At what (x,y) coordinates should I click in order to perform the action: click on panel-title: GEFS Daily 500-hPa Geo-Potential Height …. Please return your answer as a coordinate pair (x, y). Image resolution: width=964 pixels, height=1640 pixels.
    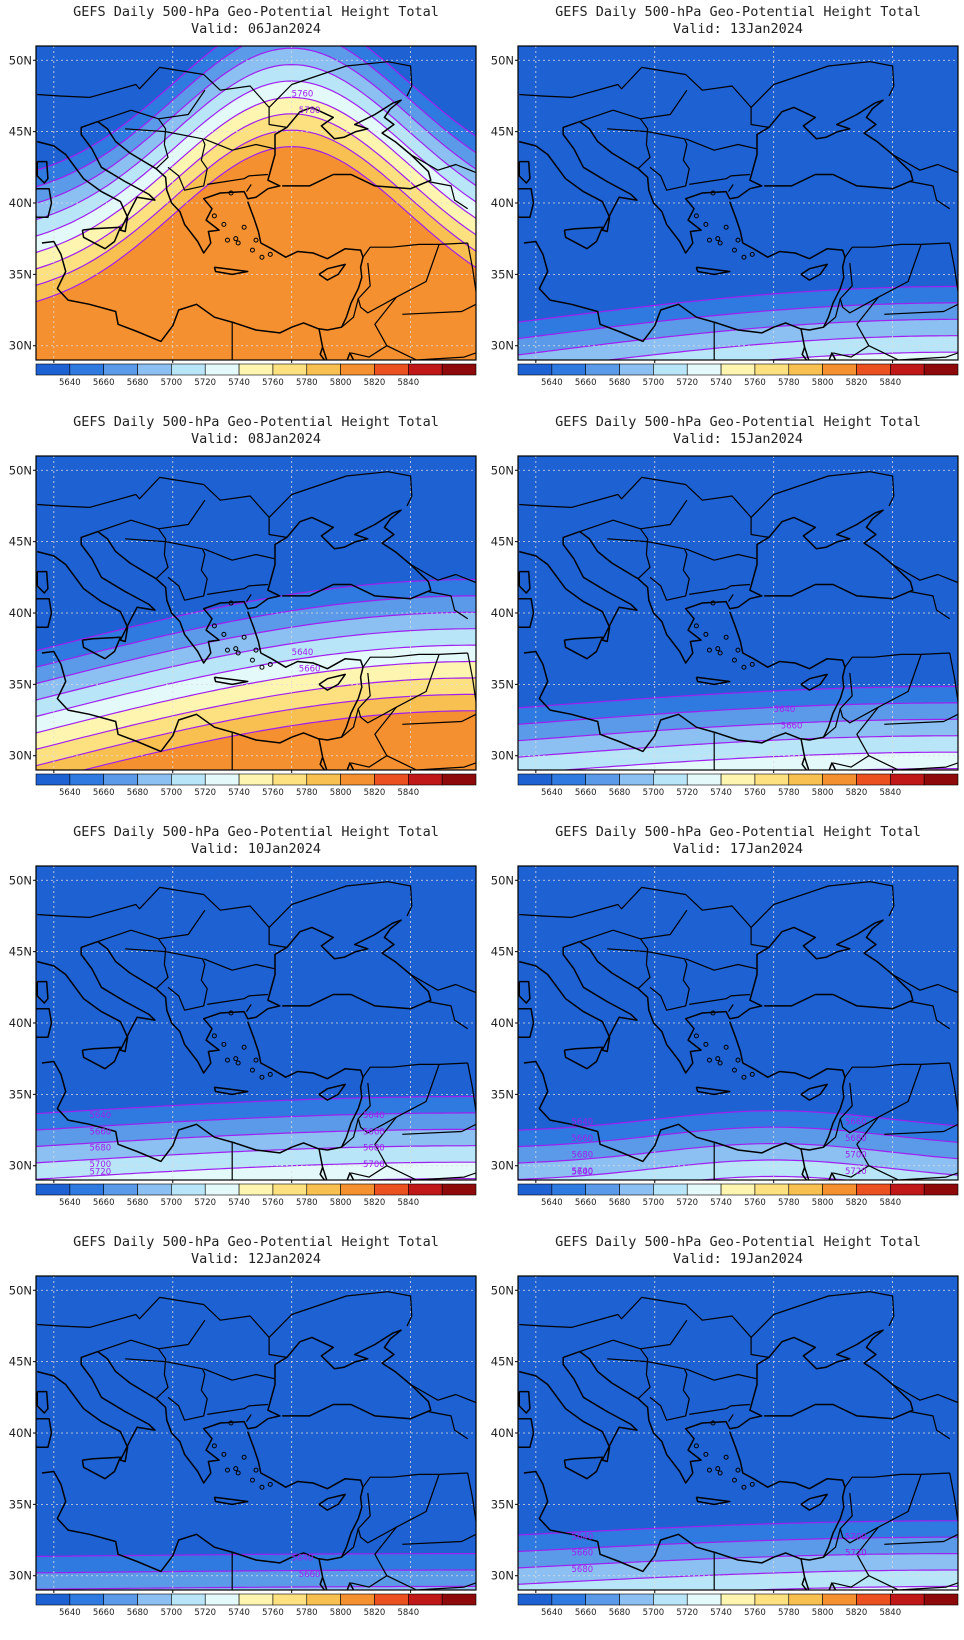
    Looking at the image, I should click on (738, 422).